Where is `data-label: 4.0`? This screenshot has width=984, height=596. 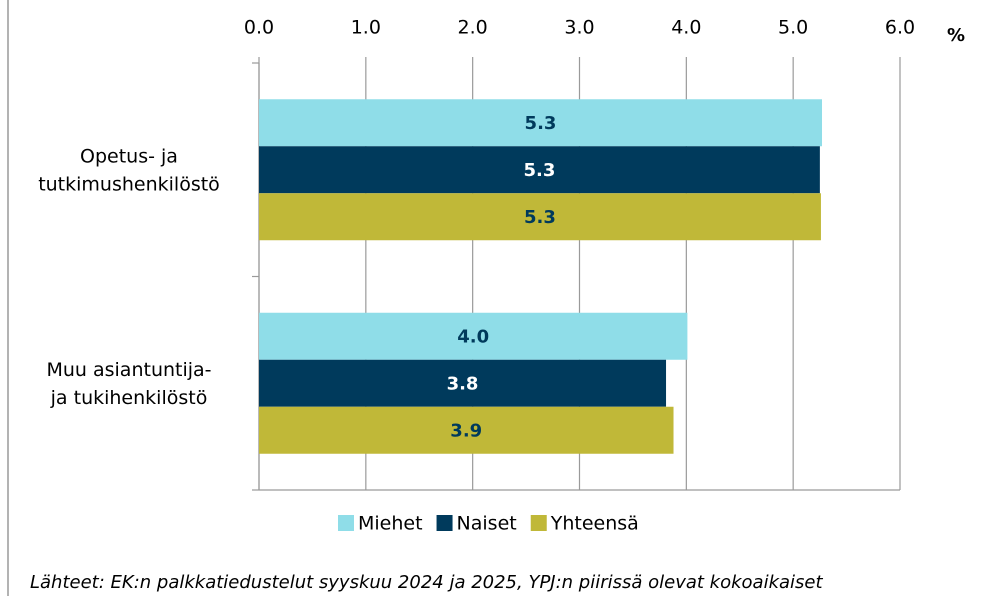 data-label: 4.0 is located at coordinates (473, 336).